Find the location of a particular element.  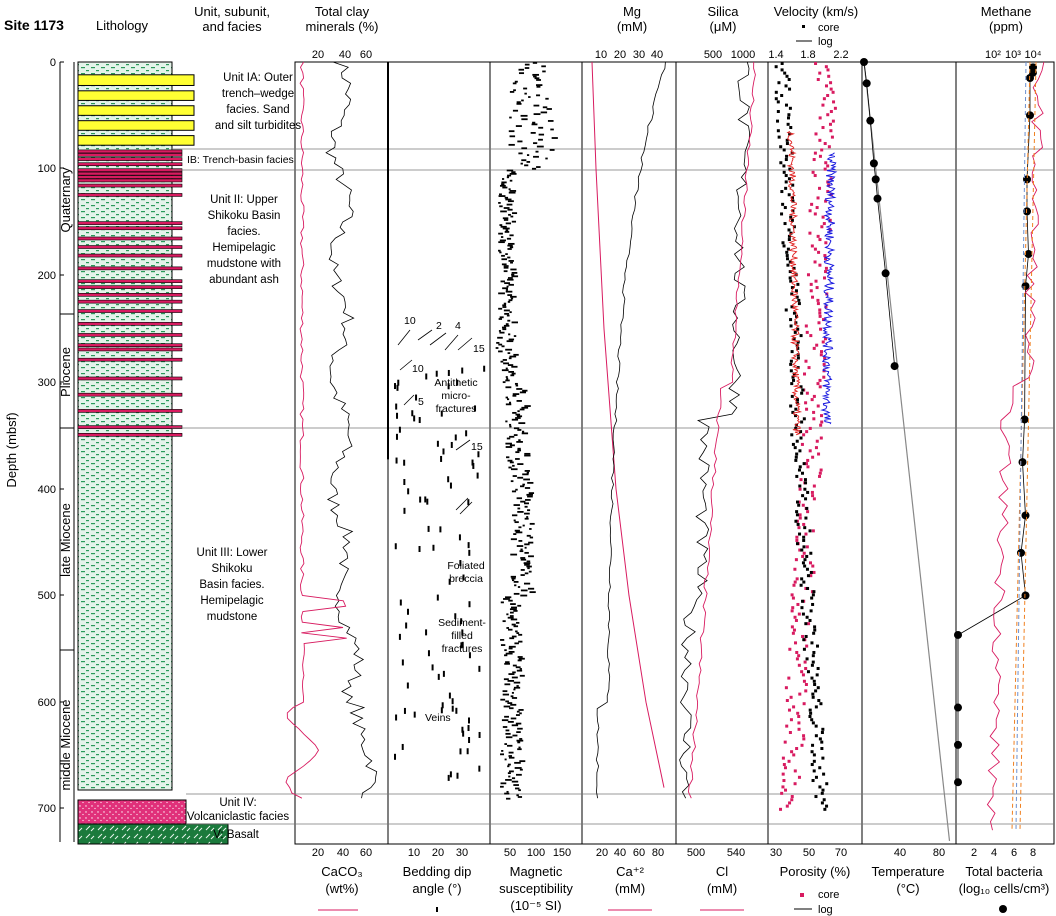

methane-point is located at coordinates (1025, 515).